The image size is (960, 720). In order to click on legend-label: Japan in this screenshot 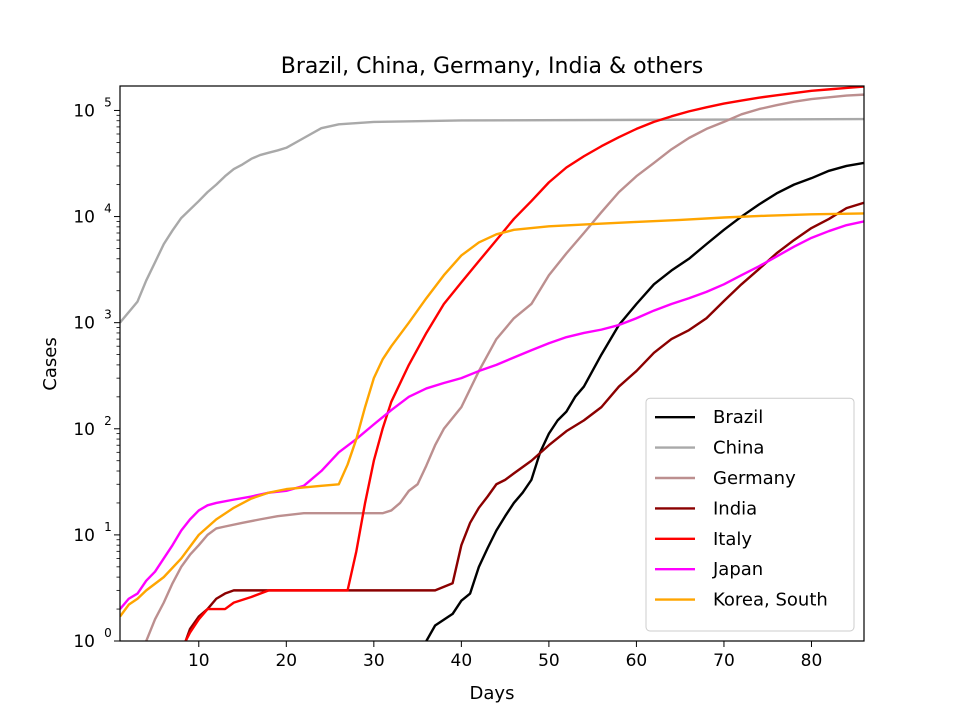, I will do `click(737, 569)`.